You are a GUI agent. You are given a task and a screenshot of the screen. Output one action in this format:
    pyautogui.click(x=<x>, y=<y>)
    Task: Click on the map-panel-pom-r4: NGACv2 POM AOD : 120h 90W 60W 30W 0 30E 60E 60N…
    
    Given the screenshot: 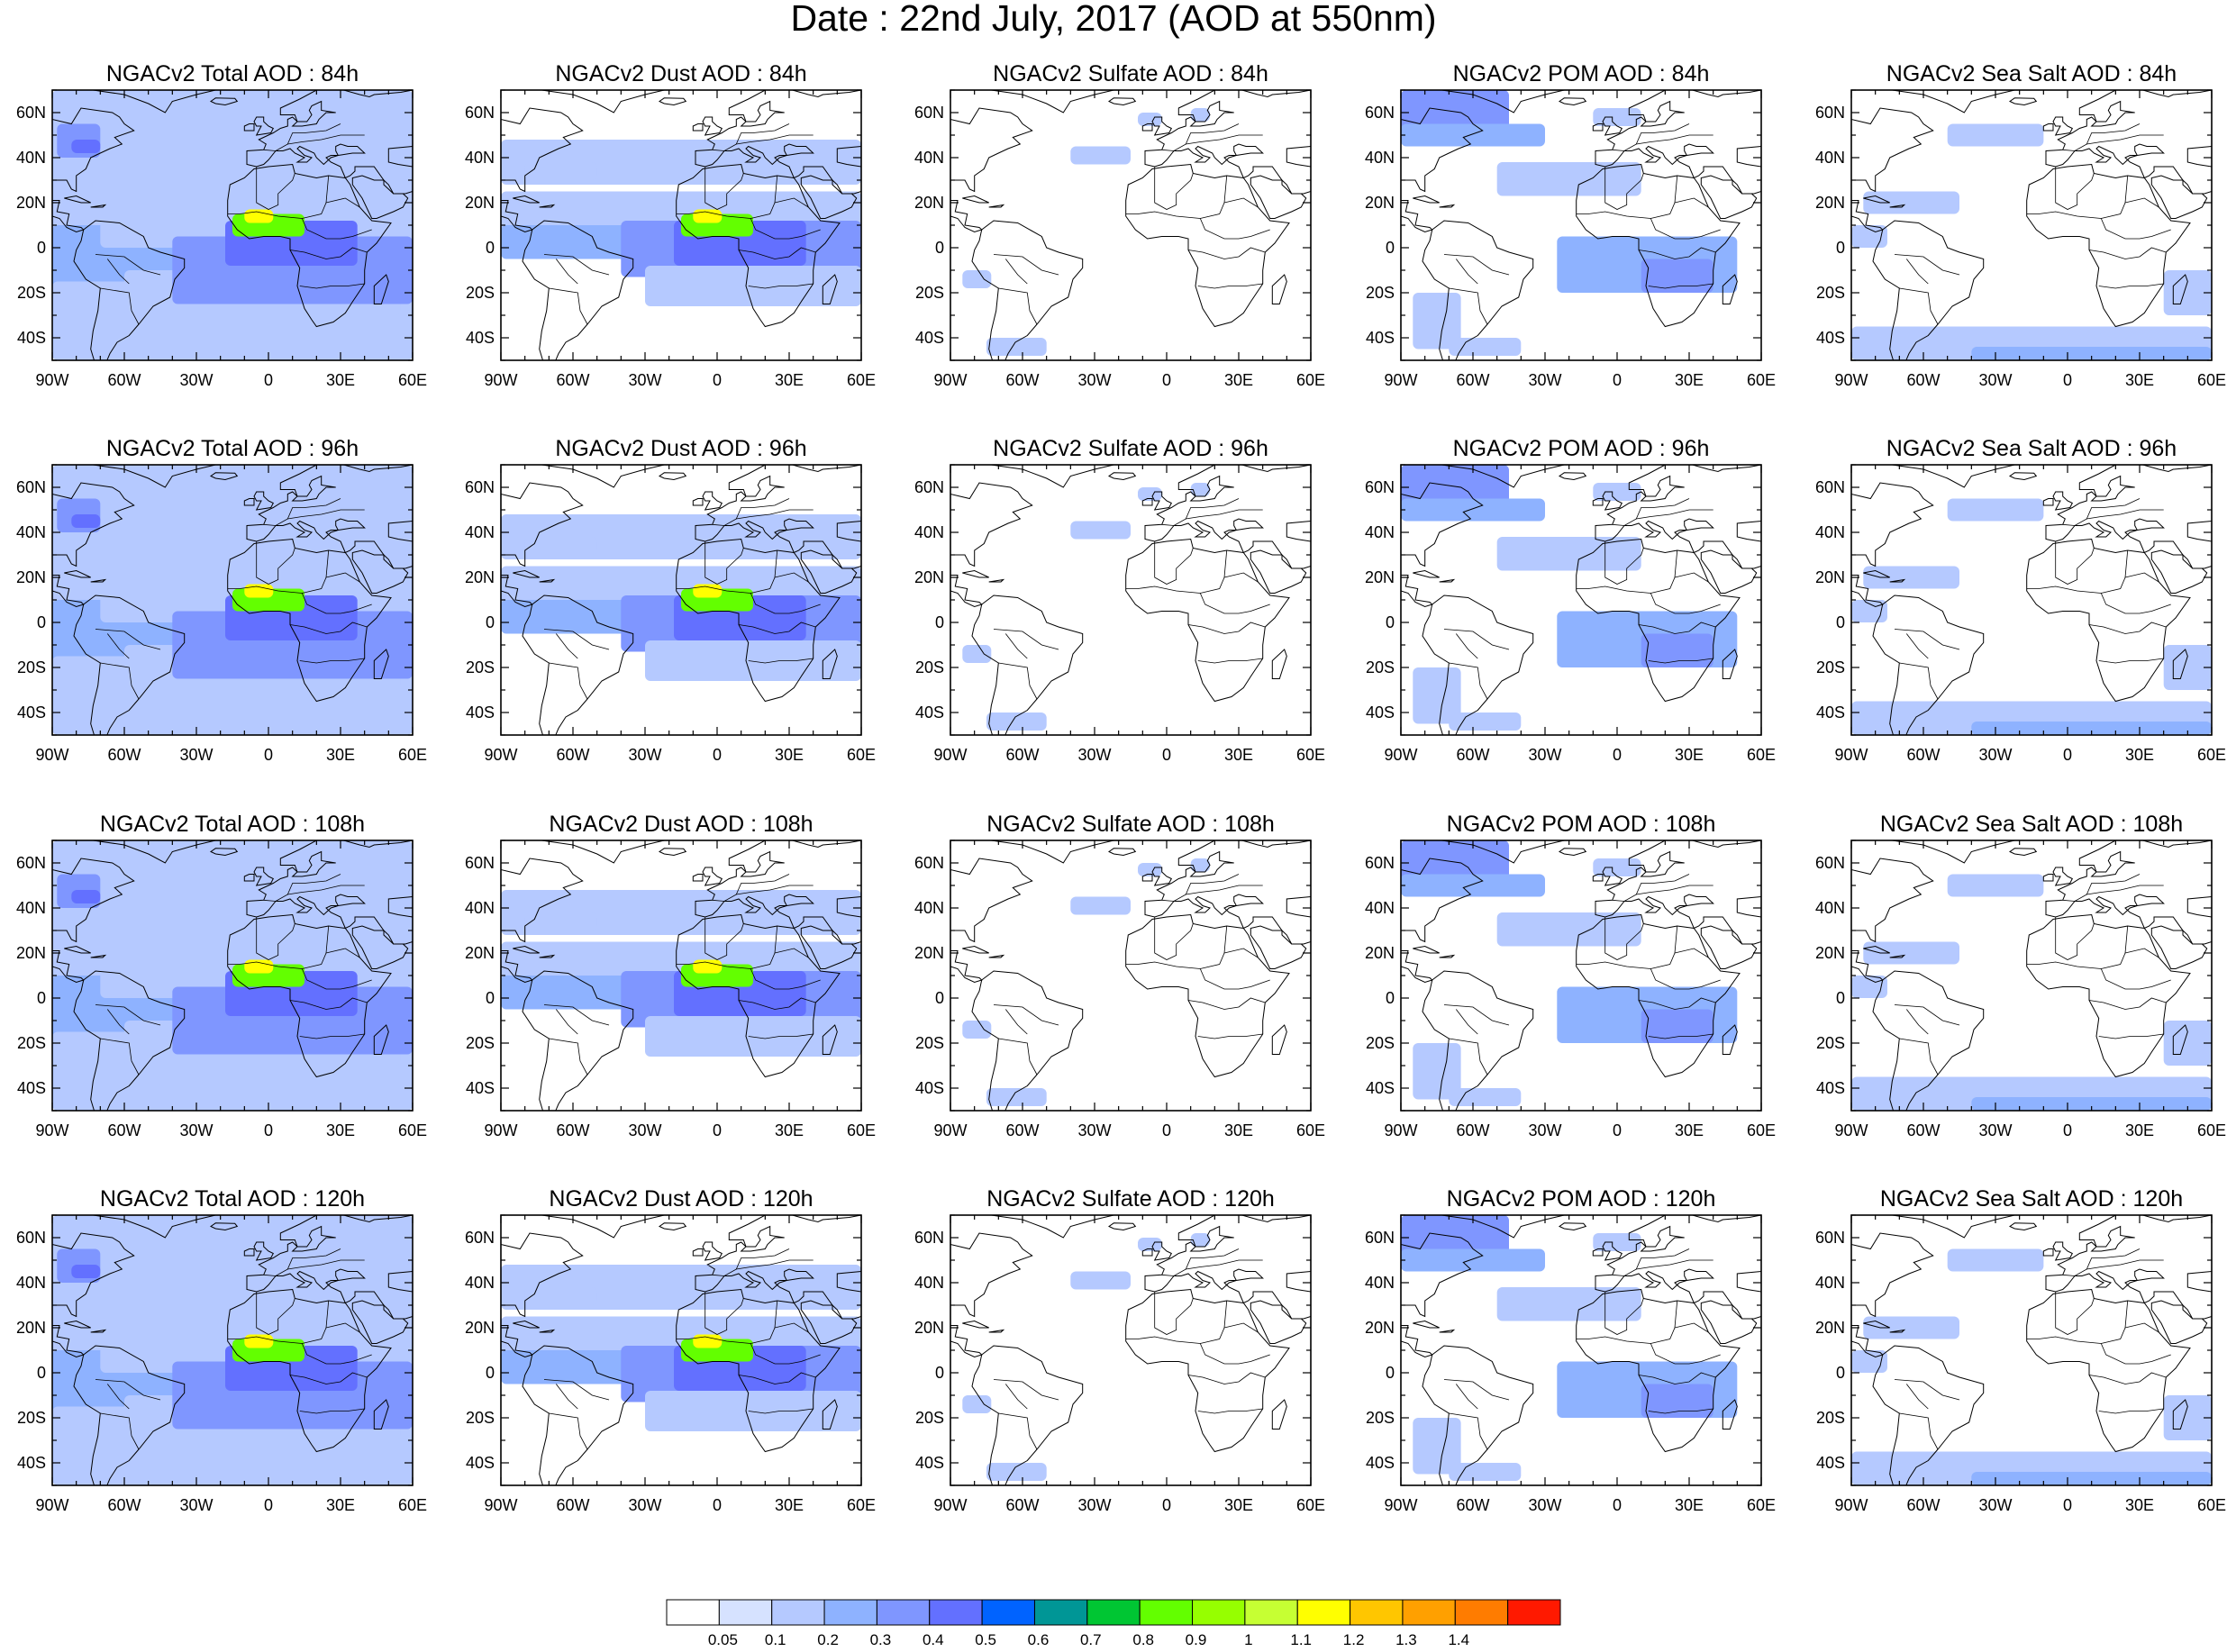 What is the action you would take?
    pyautogui.click(x=1570, y=1354)
    